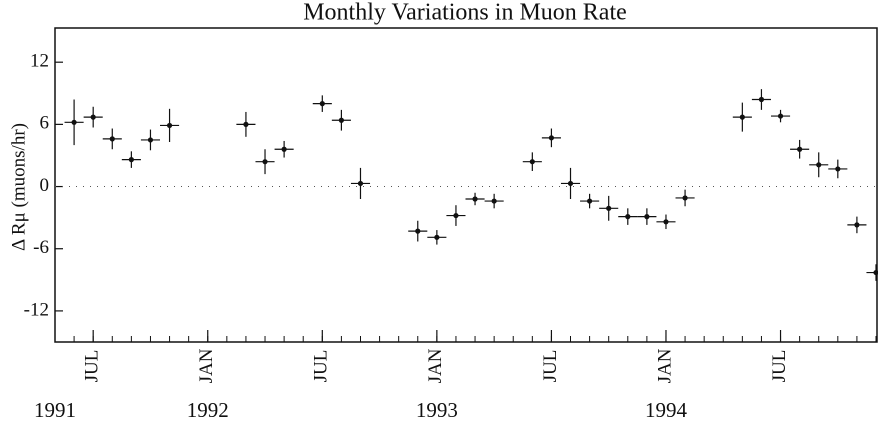  Describe the element at coordinates (465, 13) in the screenshot. I see `chart-title: Monthly Variations in Muon Rate` at that location.